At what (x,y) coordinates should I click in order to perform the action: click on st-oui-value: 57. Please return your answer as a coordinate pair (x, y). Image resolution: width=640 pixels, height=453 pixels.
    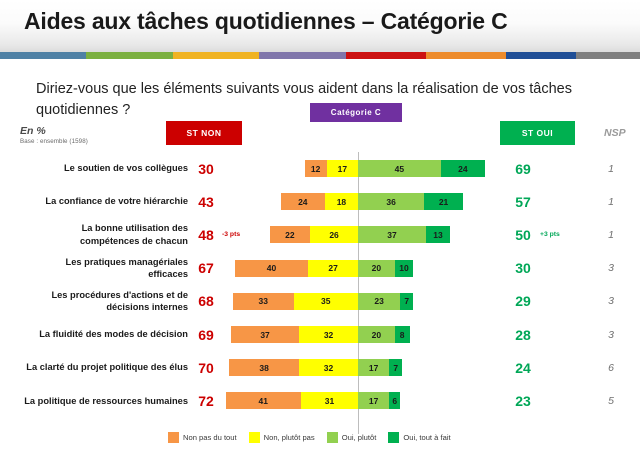
    Looking at the image, I should click on (523, 201).